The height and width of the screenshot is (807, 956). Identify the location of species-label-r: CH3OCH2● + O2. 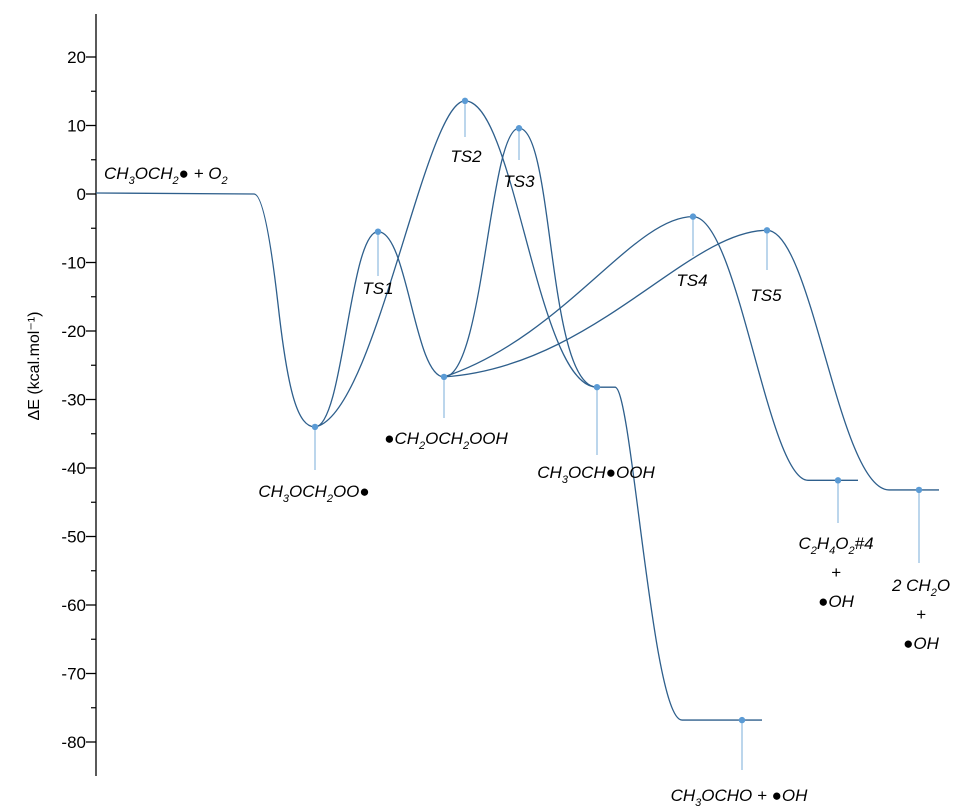
(166, 175).